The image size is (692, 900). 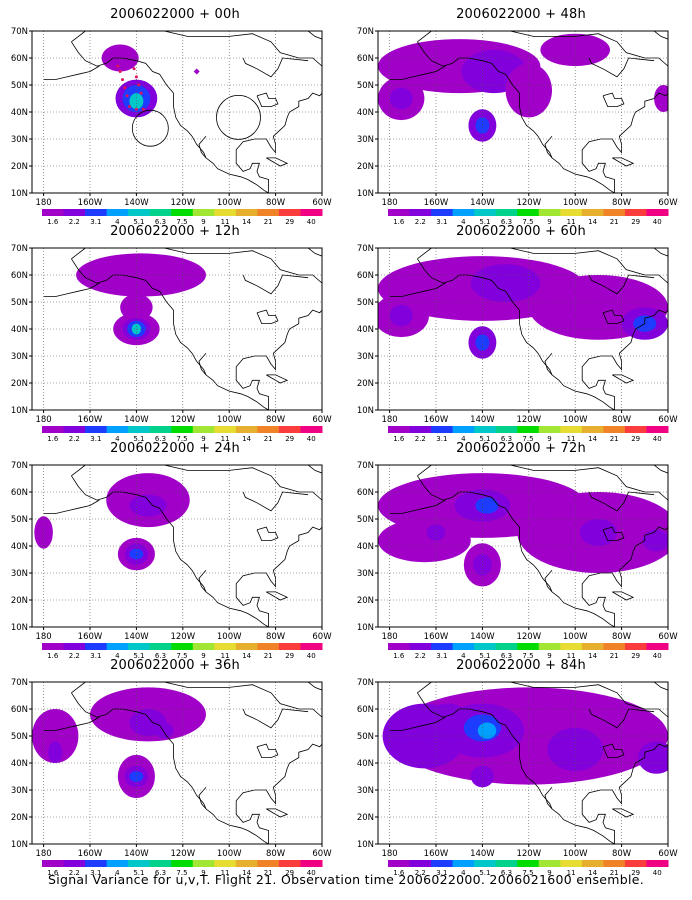 I want to click on colorbar-label: 11, so click(x=571, y=222).